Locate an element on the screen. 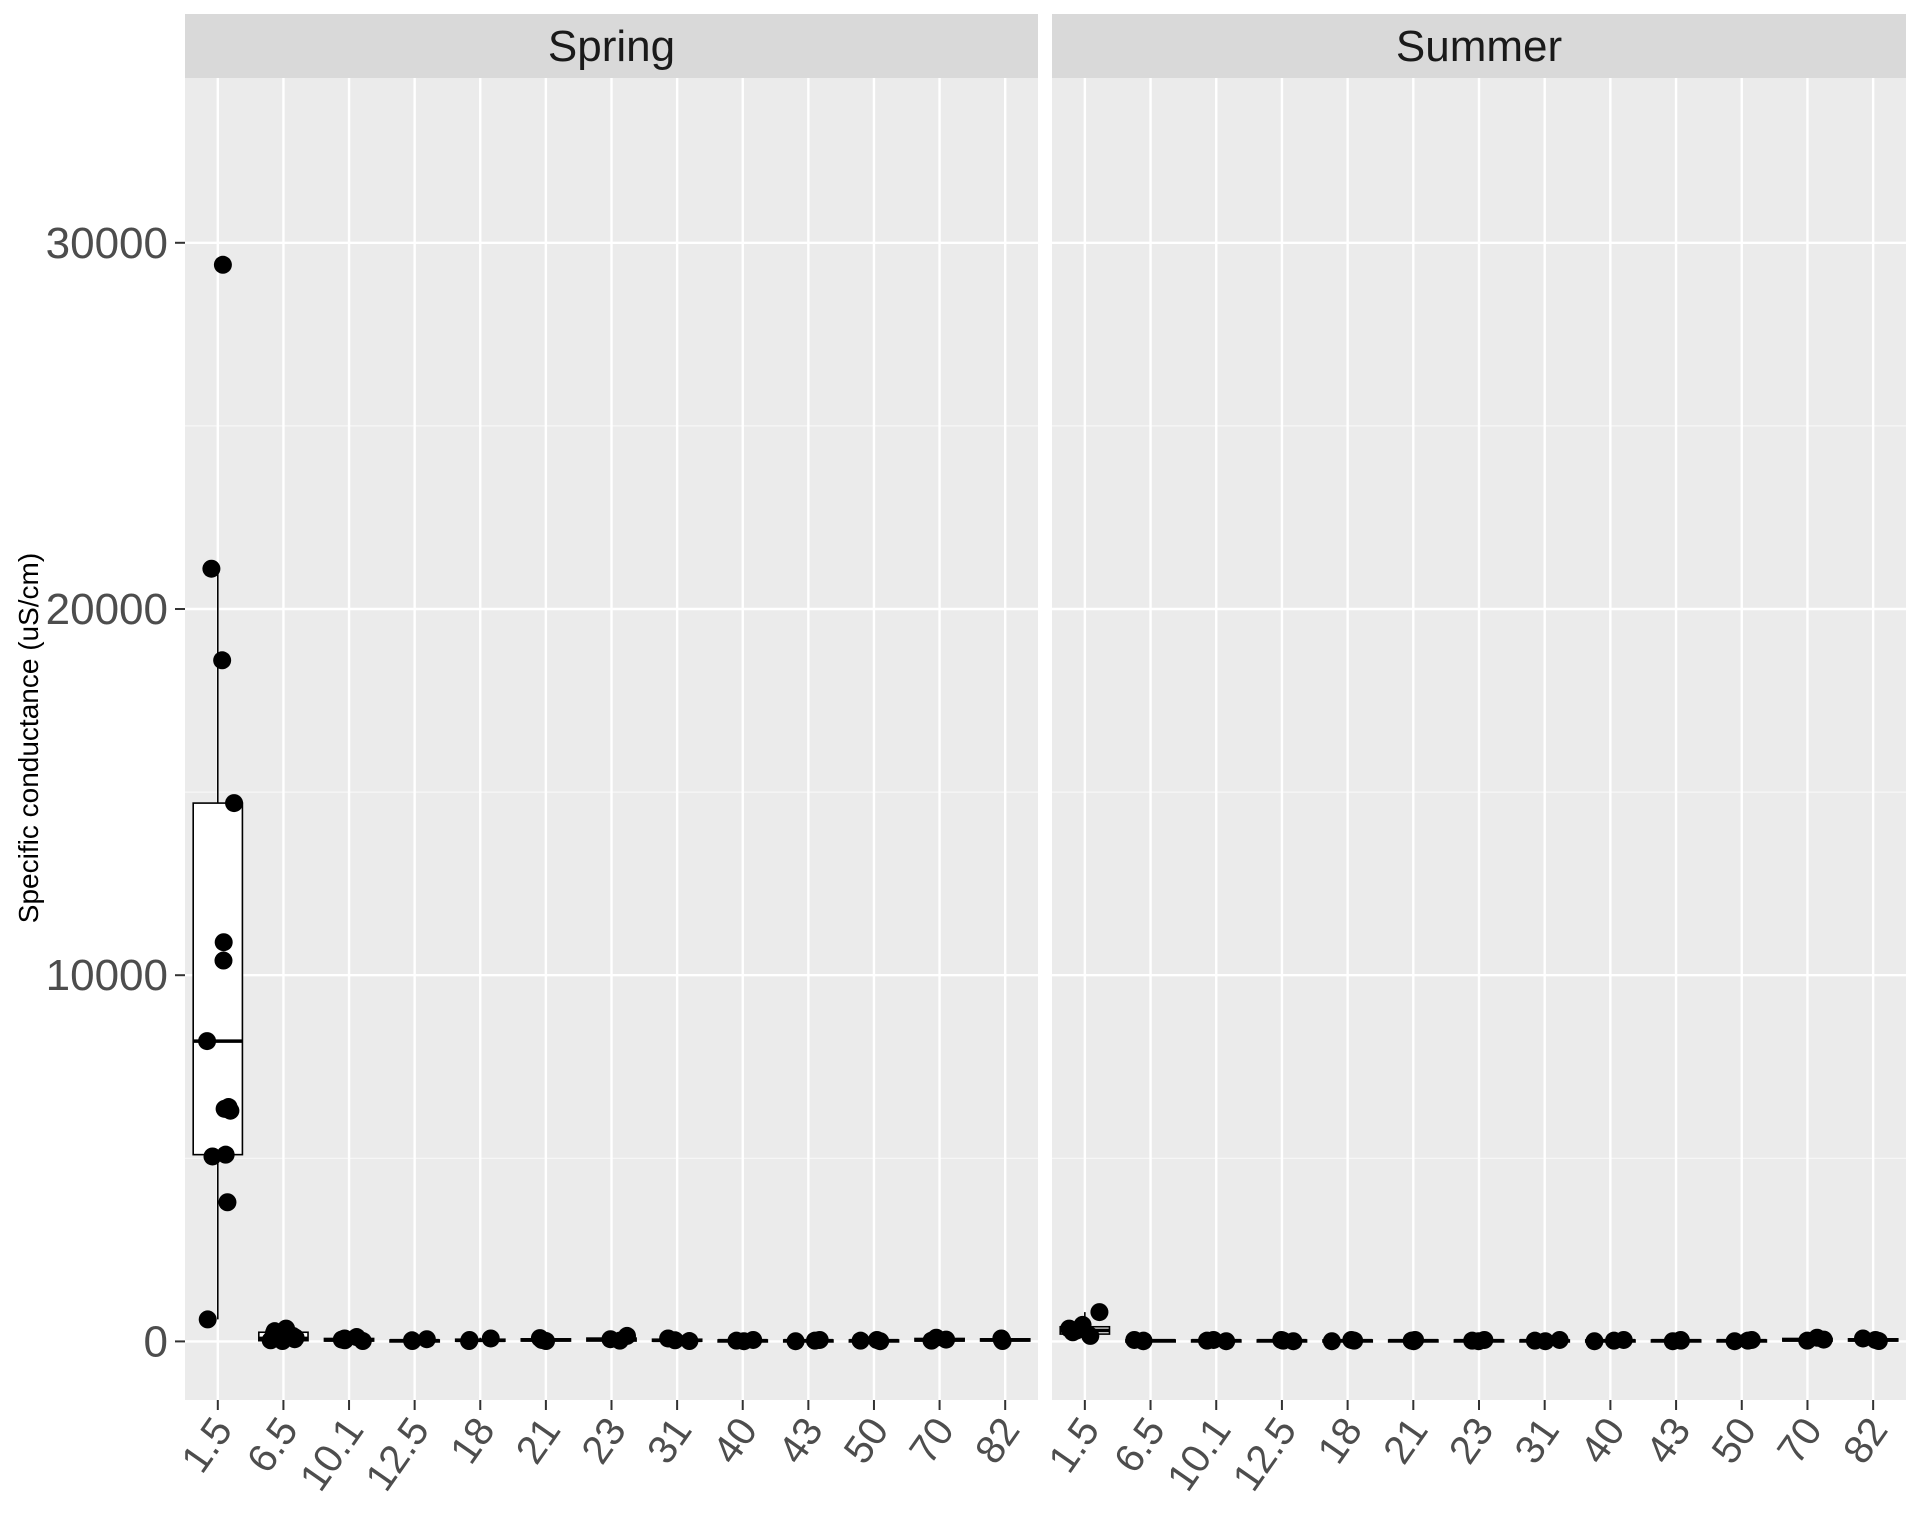 This screenshot has height=1536, width=1920. facet-strip-label: Spring is located at coordinates (611, 46).